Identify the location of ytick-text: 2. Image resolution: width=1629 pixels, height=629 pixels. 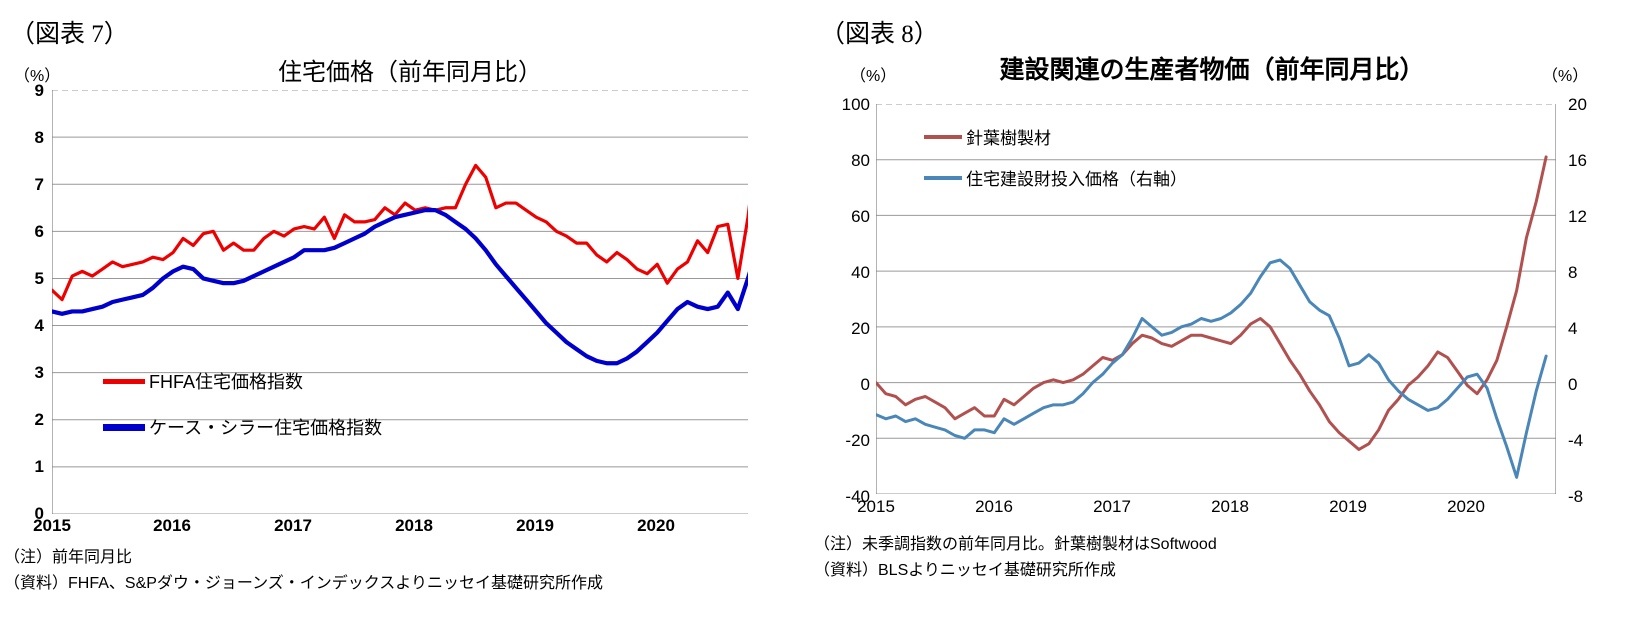
(39, 419).